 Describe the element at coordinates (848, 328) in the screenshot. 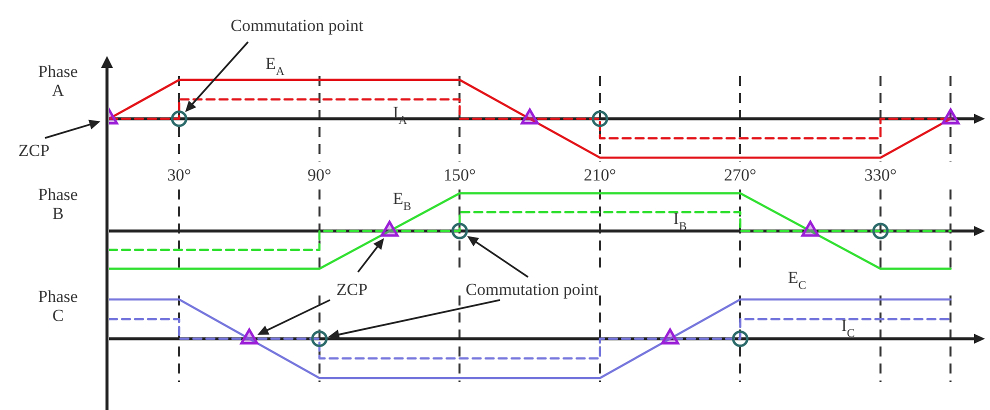

I see `series-label: I$_{C}$` at that location.